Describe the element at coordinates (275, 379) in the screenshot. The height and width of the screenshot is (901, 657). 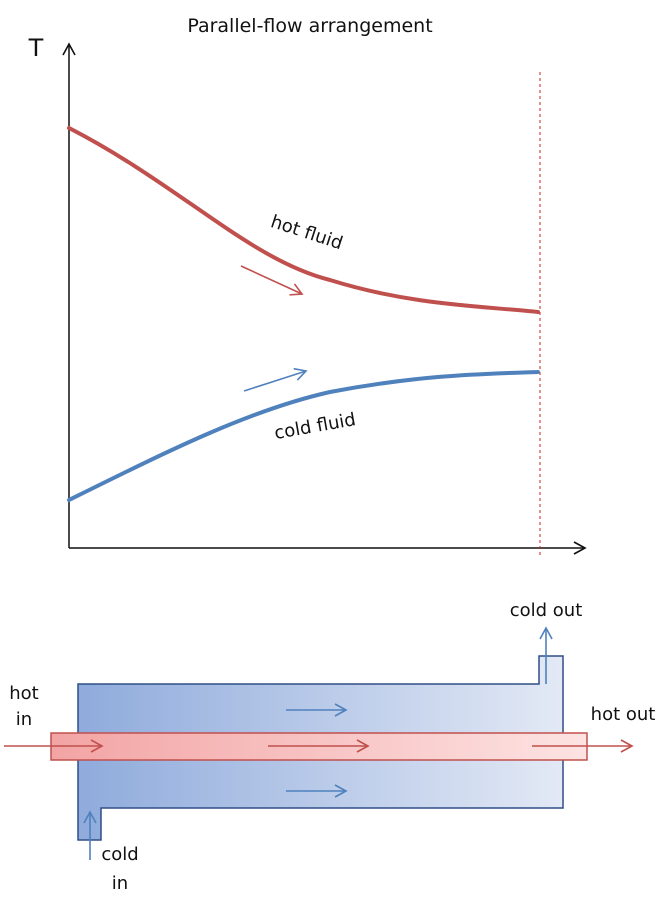
I see `cold-flow-arrow` at that location.